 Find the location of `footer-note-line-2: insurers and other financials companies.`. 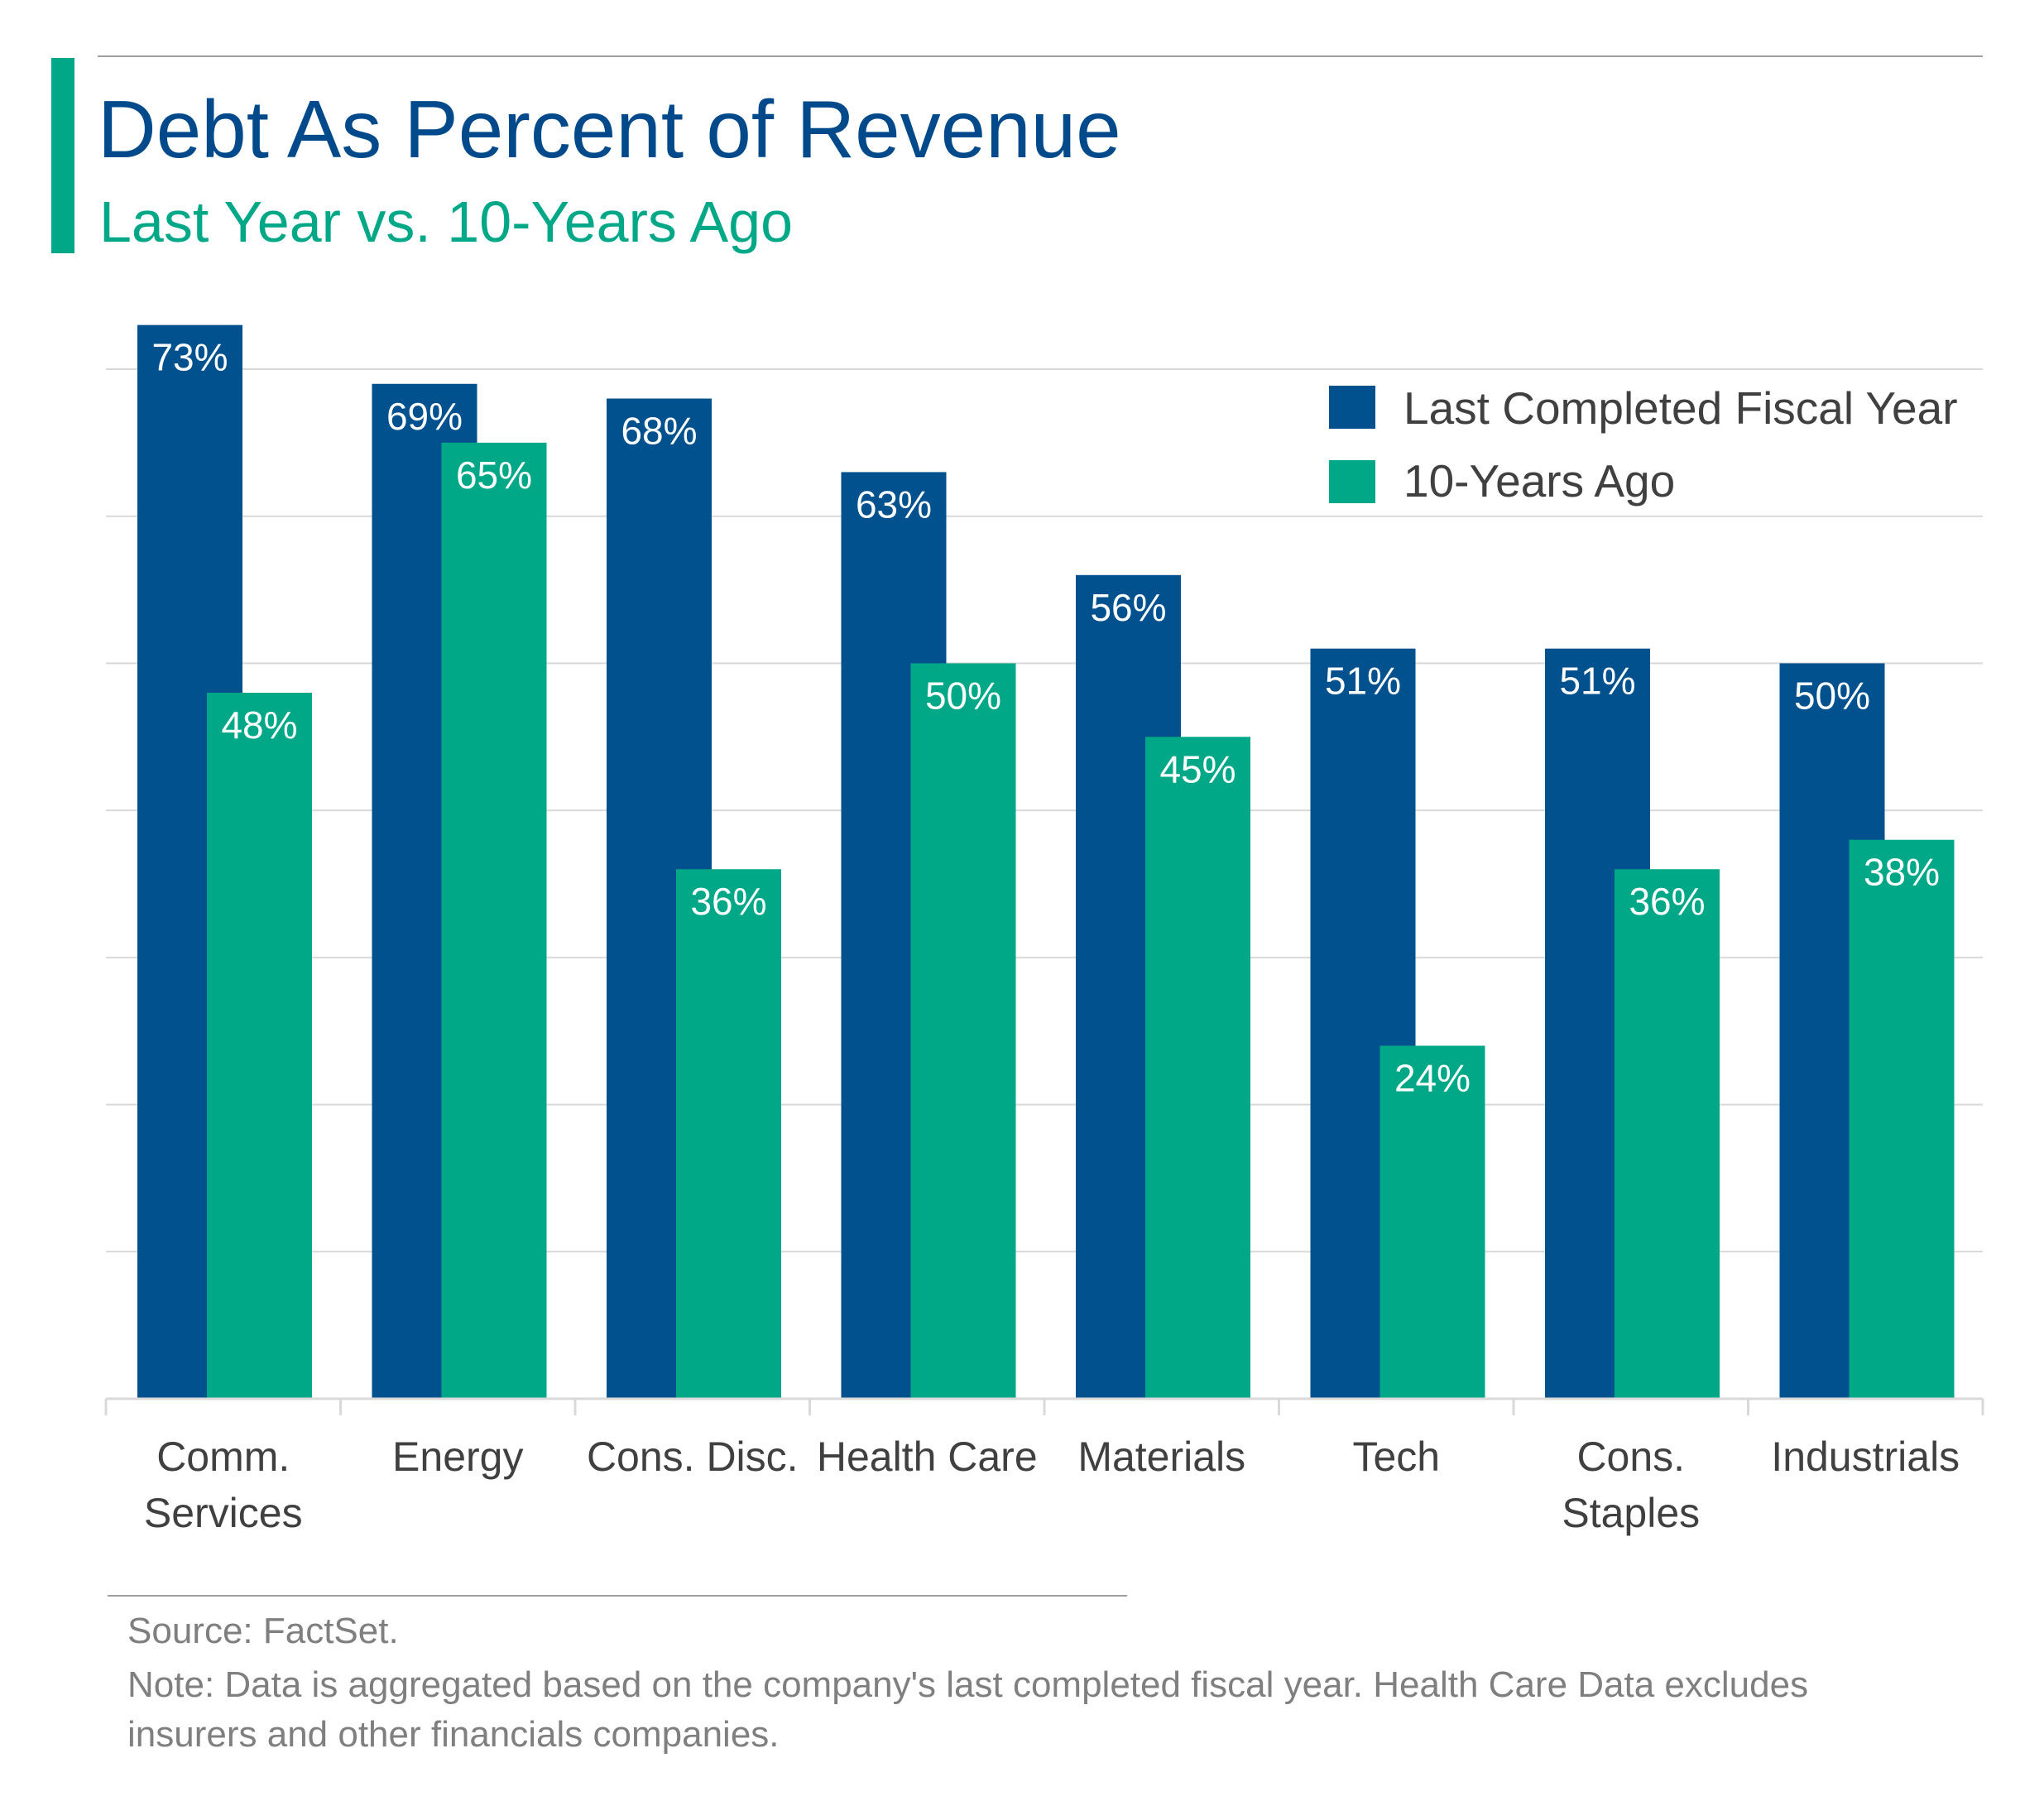

footer-note-line-2: insurers and other financials companies. is located at coordinates (453, 1735).